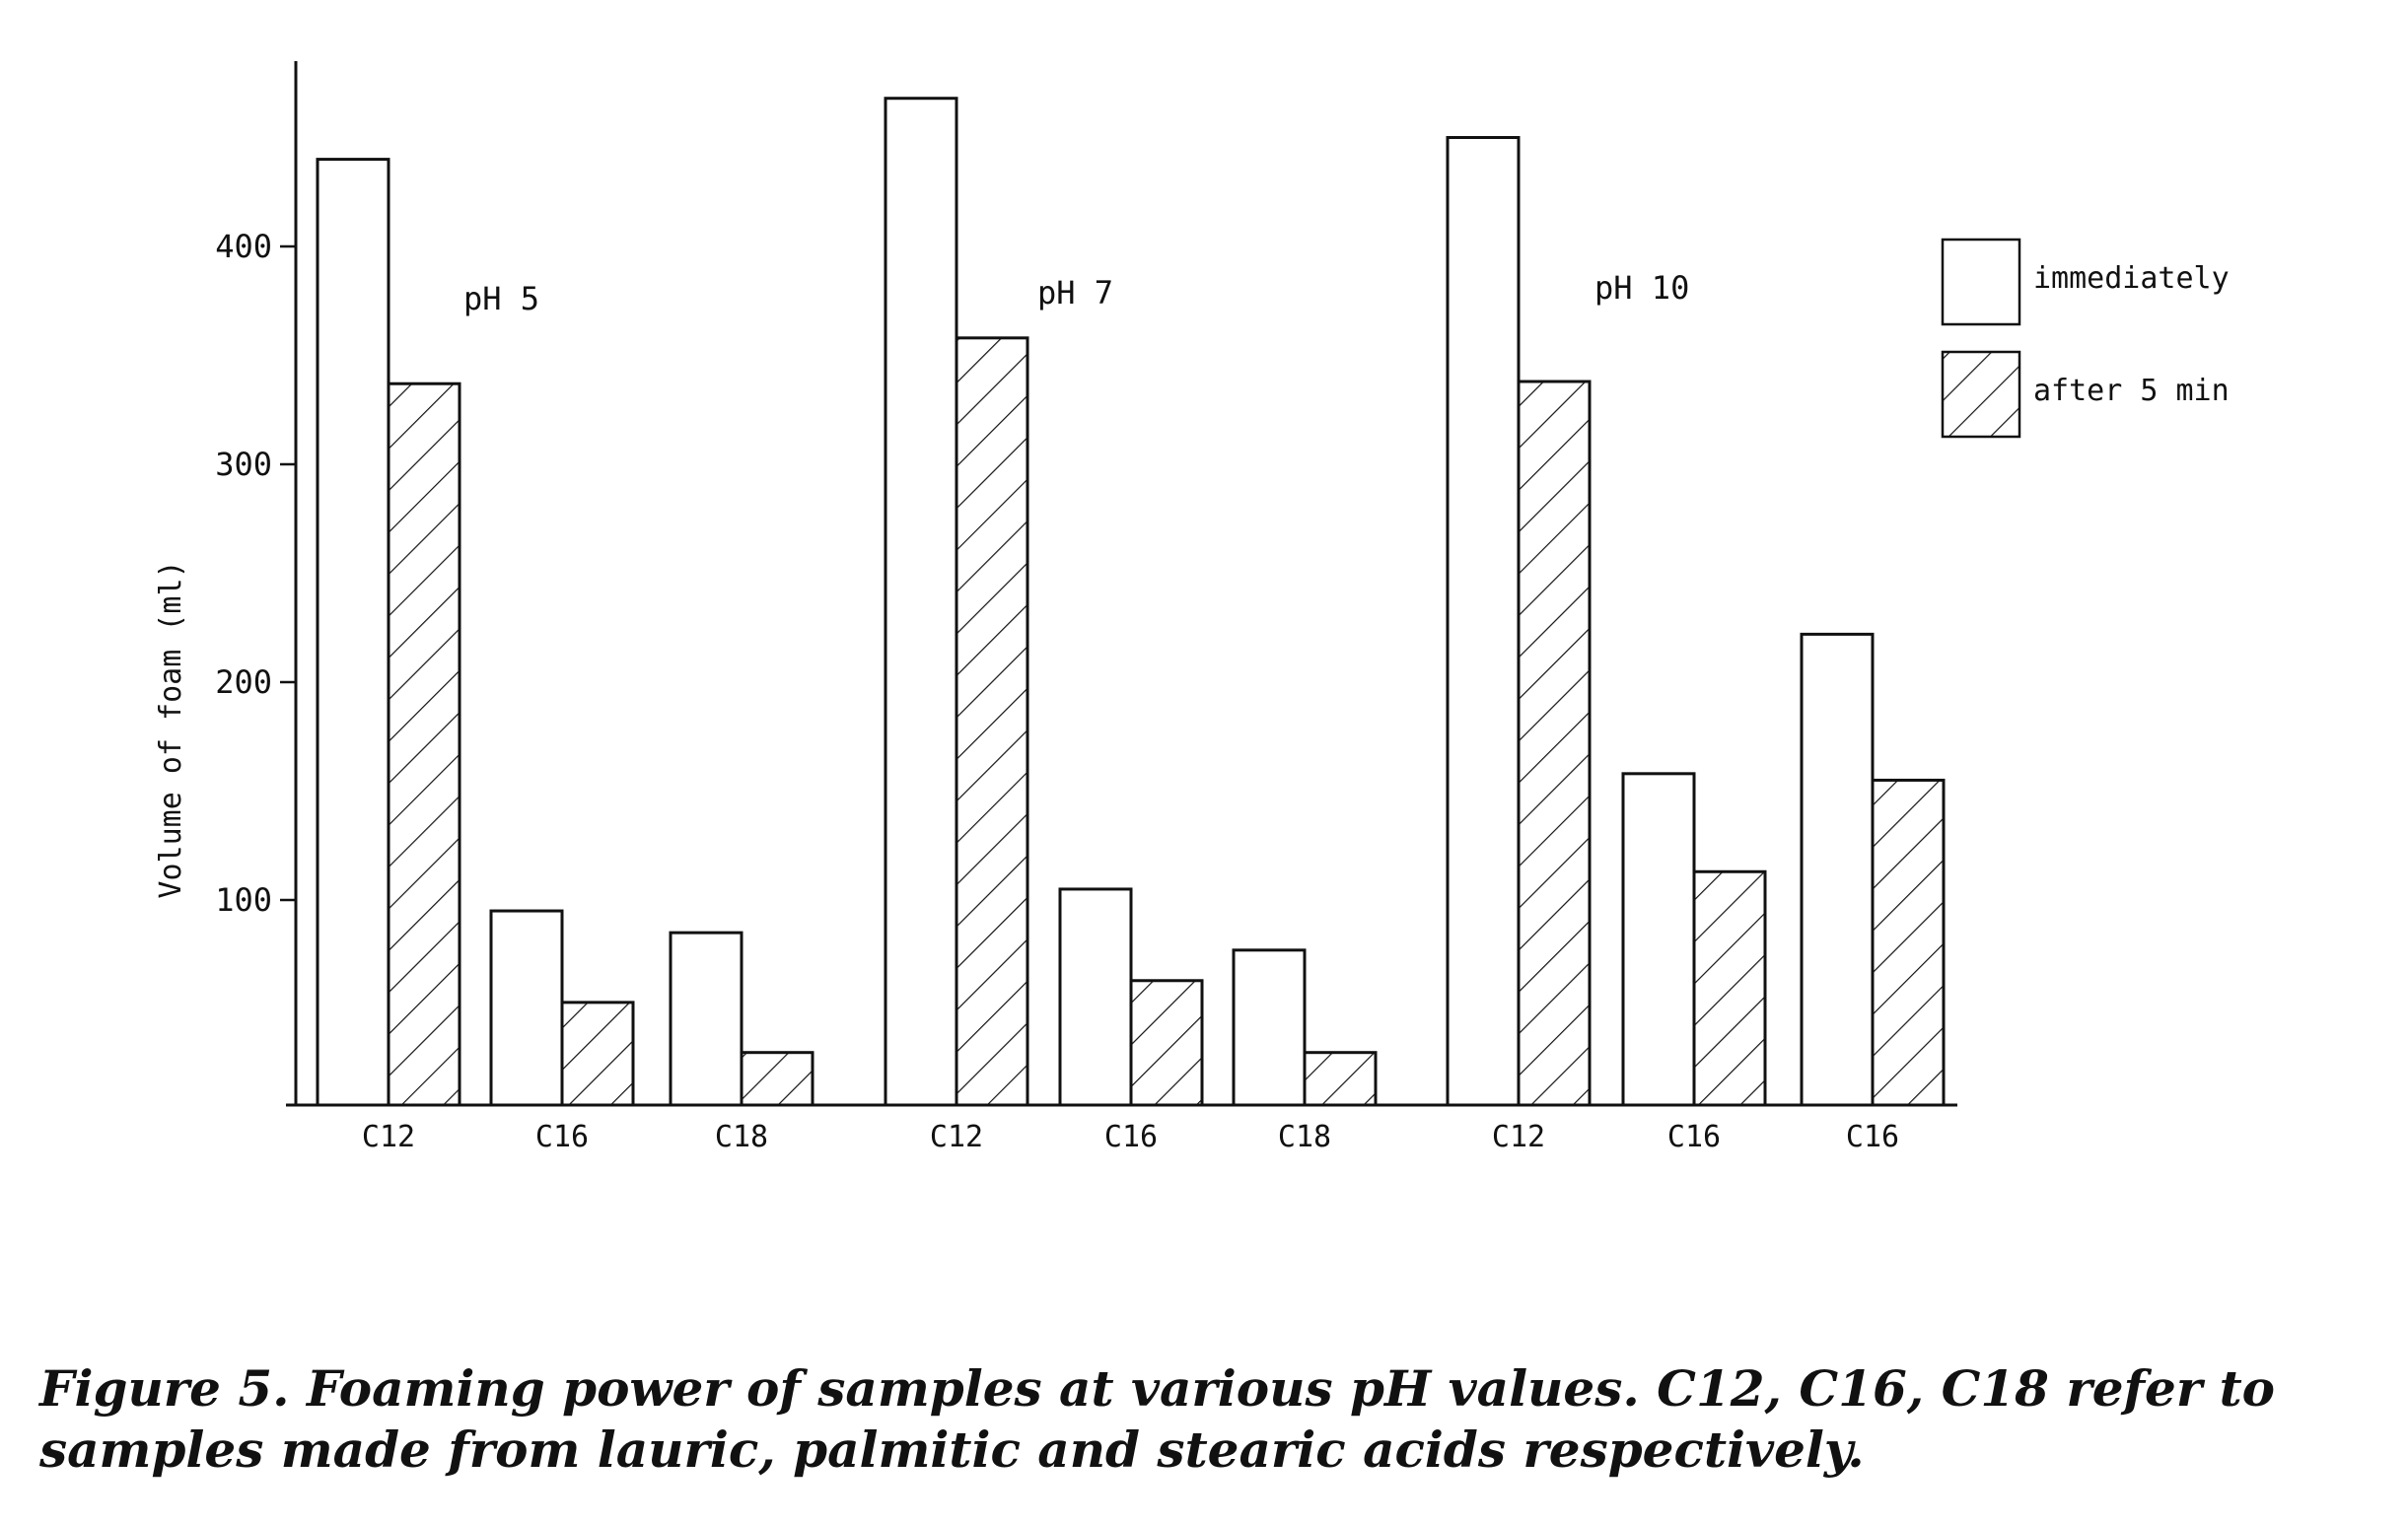 The height and width of the screenshot is (1524, 2408). I want to click on legend-label-immediately: immediately, so click(2131, 278).